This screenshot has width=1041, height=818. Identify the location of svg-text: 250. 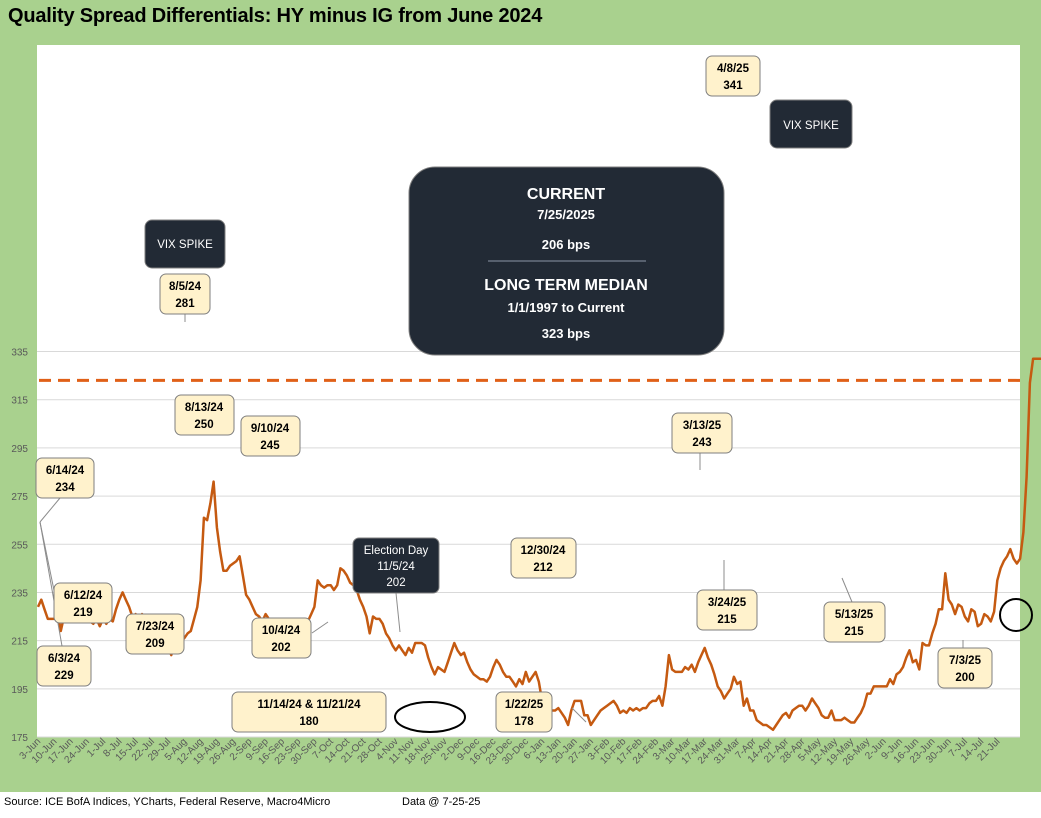
(203, 425).